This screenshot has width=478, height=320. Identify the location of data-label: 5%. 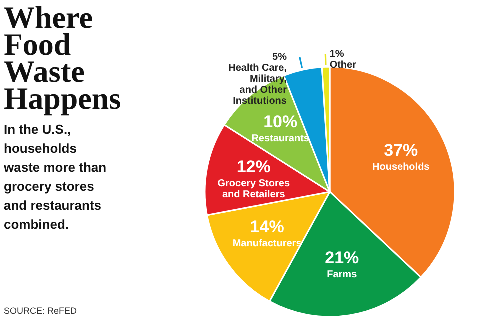
(280, 58).